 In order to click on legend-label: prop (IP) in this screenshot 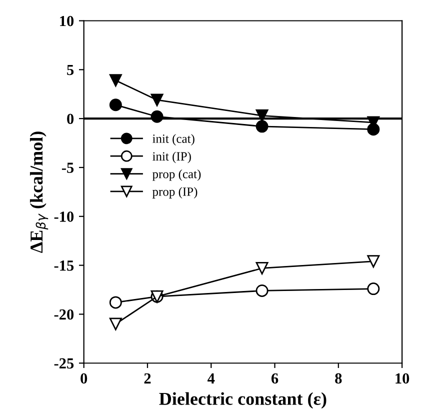, I will do `click(175, 192)`.